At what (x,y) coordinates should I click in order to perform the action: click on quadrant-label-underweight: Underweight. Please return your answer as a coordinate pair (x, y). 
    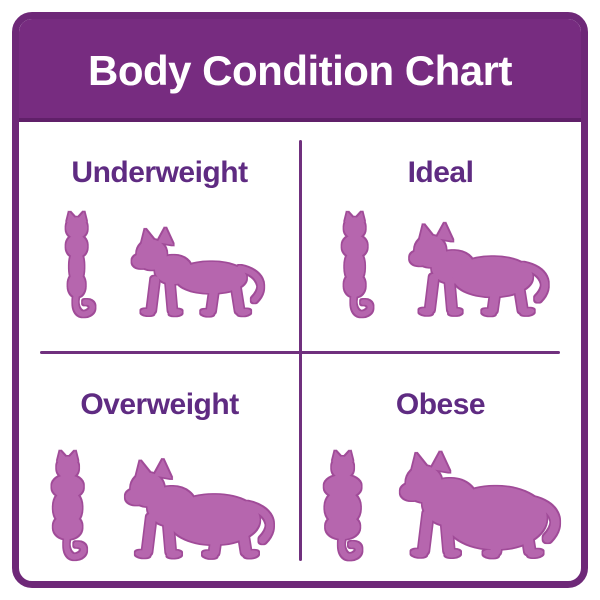
    Looking at the image, I should click on (159, 172).